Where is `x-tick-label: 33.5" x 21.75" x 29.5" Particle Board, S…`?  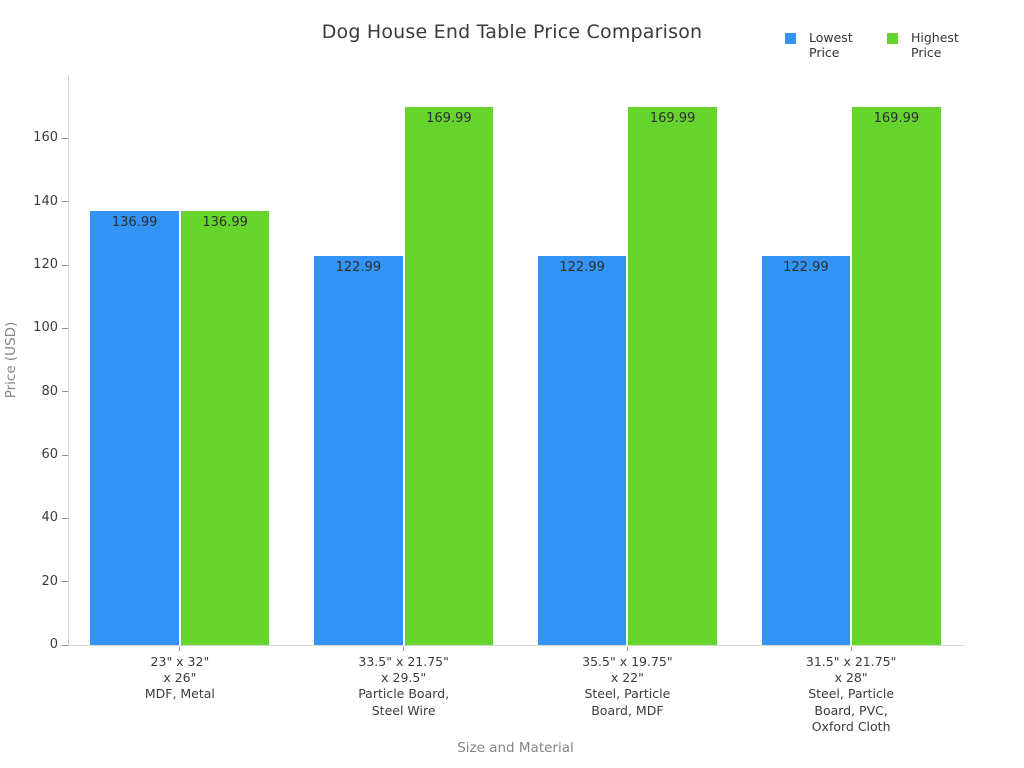 x-tick-label: 33.5" x 21.75" x 29.5" Particle Board, S… is located at coordinates (404, 686).